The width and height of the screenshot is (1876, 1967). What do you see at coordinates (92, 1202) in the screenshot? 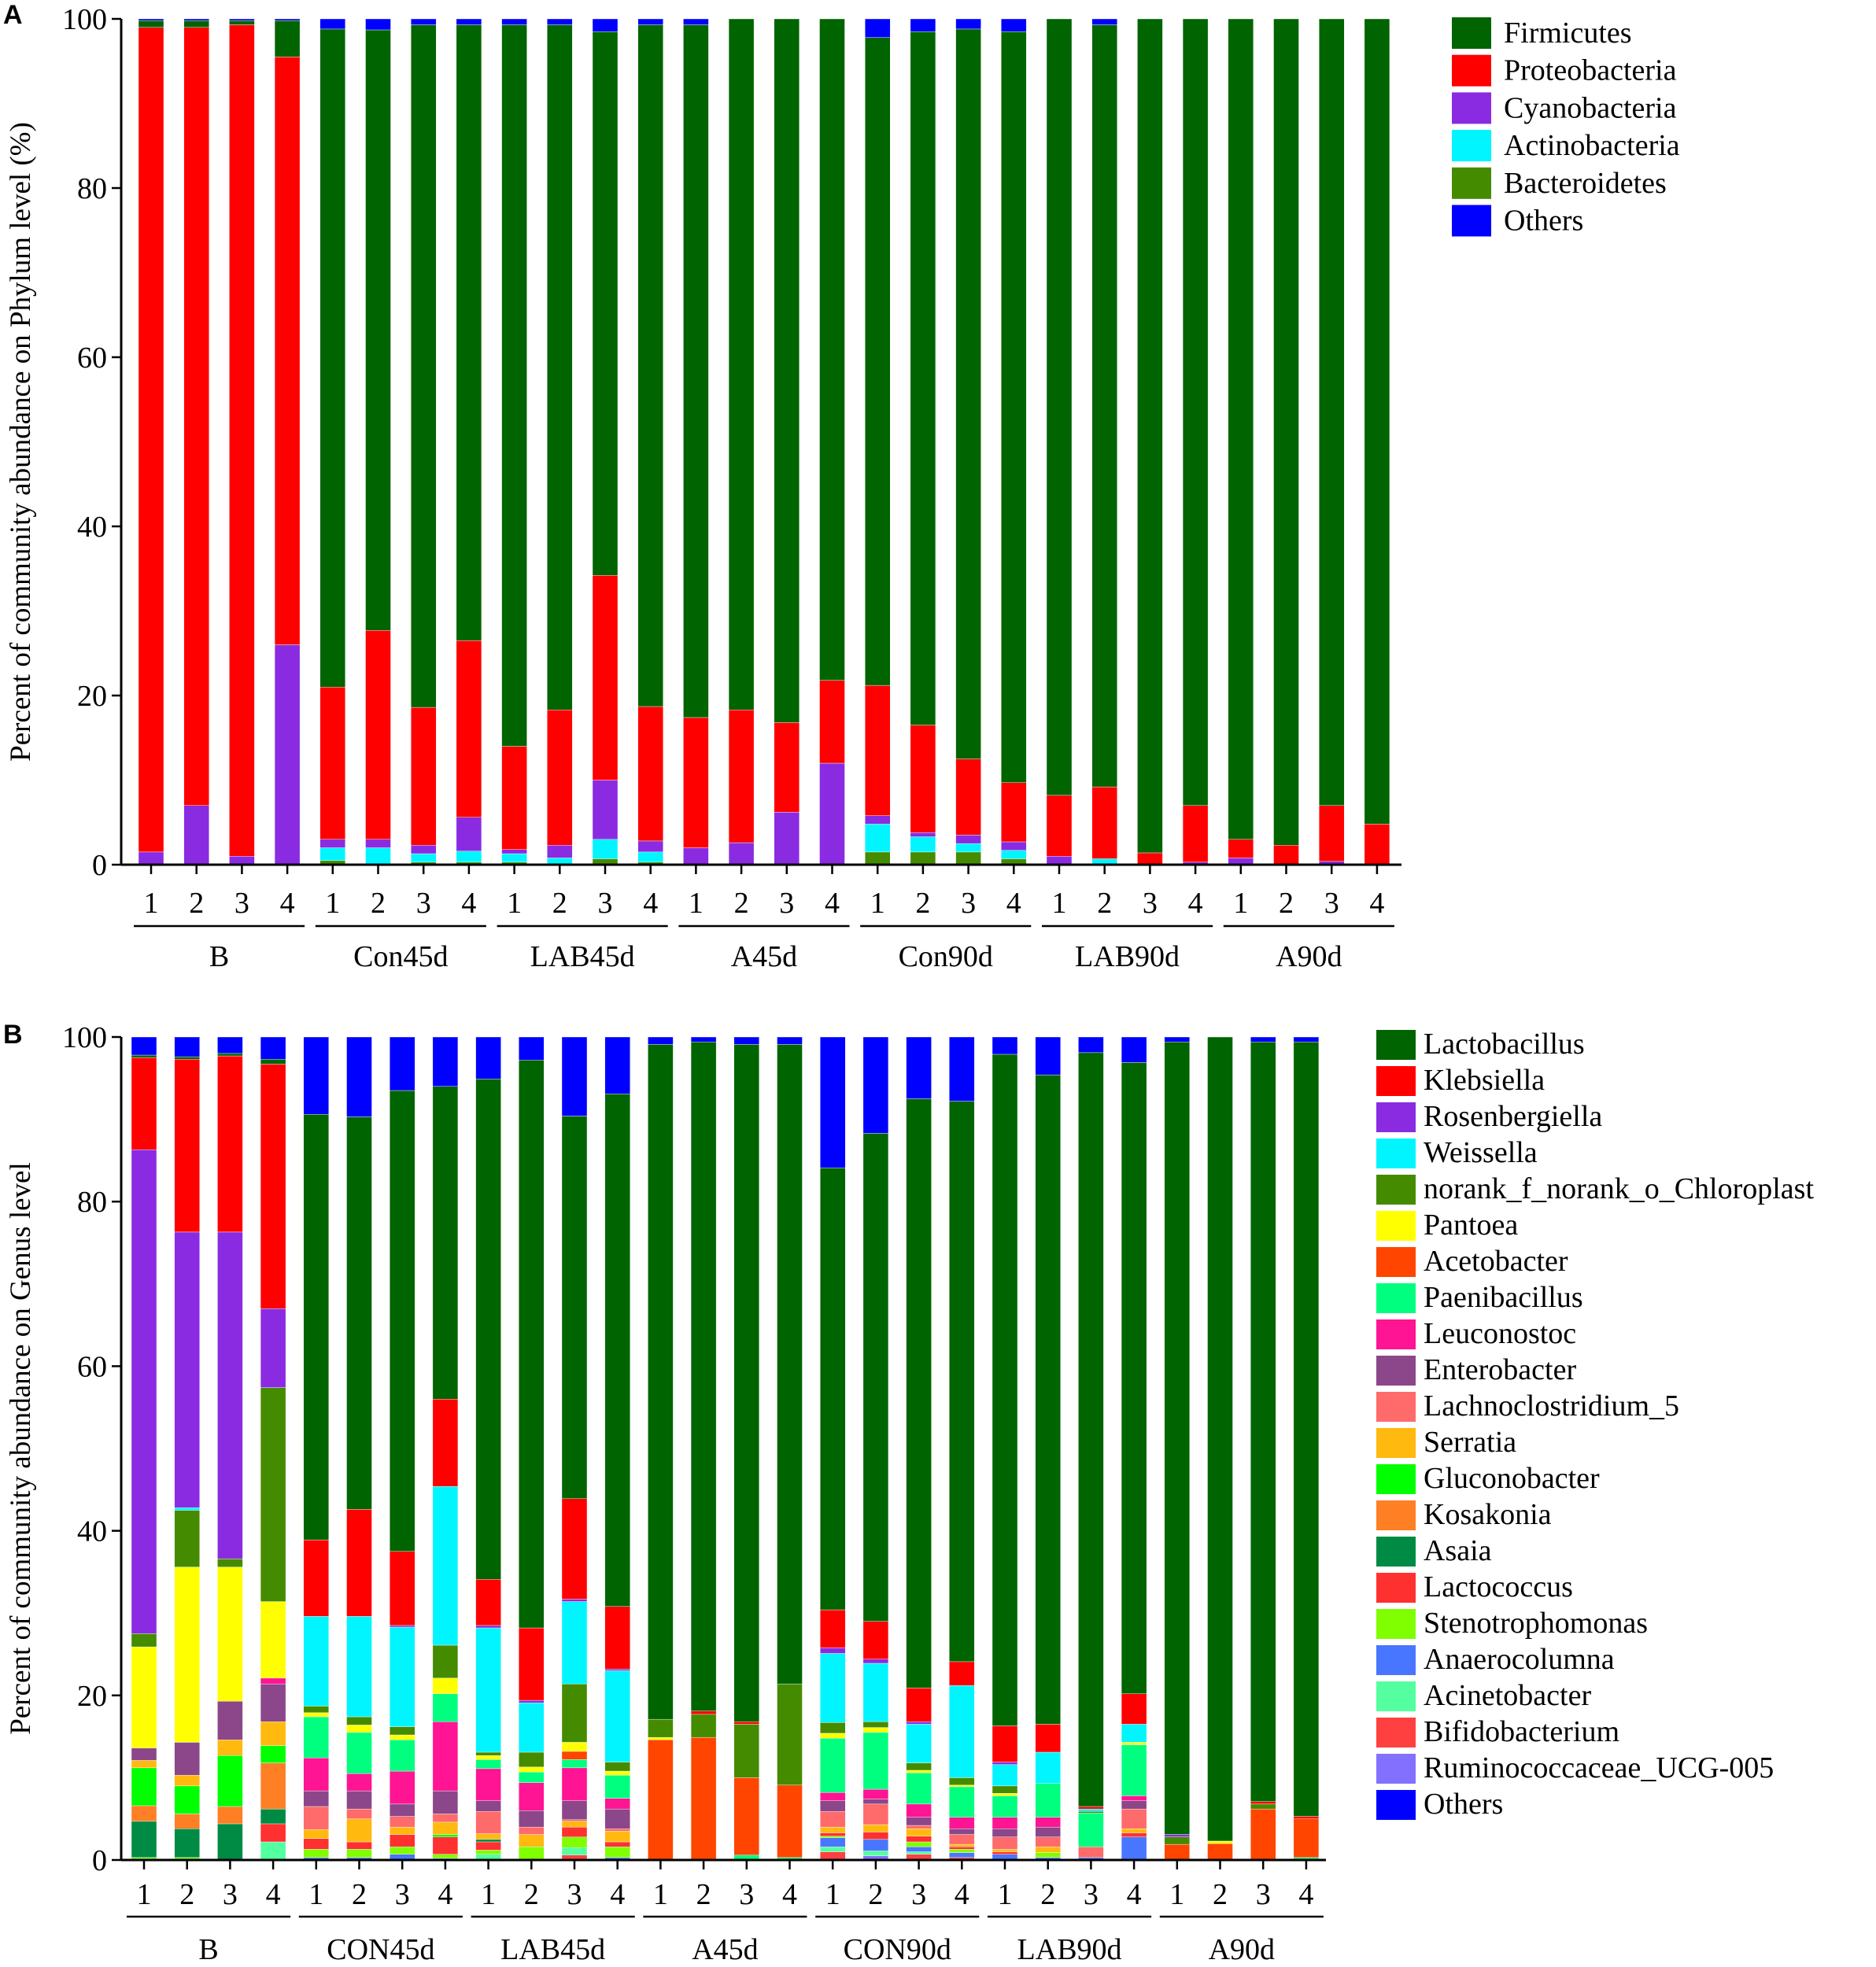
I see `y-tick-label: 80` at bounding box center [92, 1202].